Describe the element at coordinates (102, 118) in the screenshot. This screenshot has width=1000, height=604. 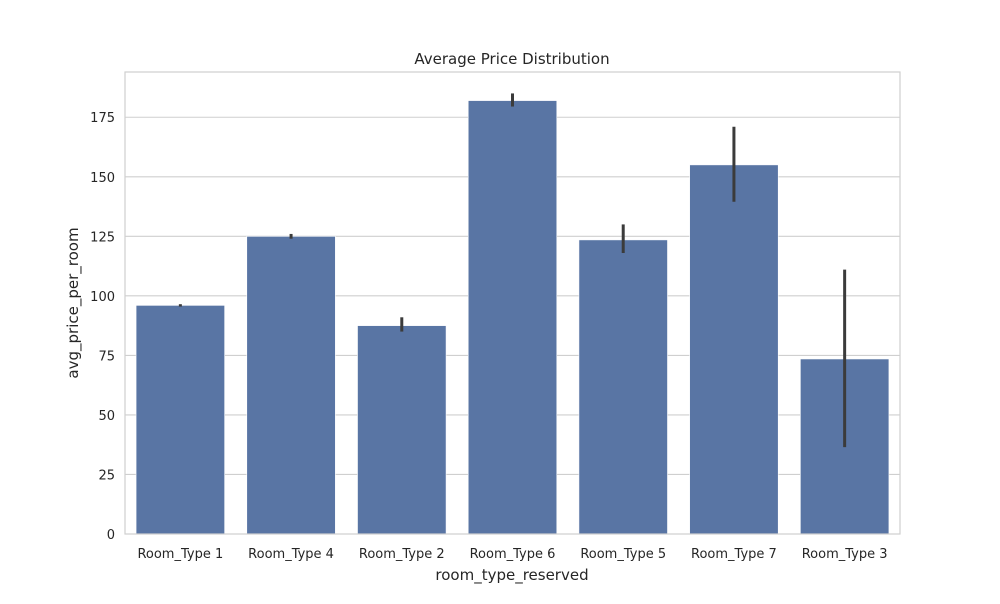
I see `y-tick-label: 175` at that location.